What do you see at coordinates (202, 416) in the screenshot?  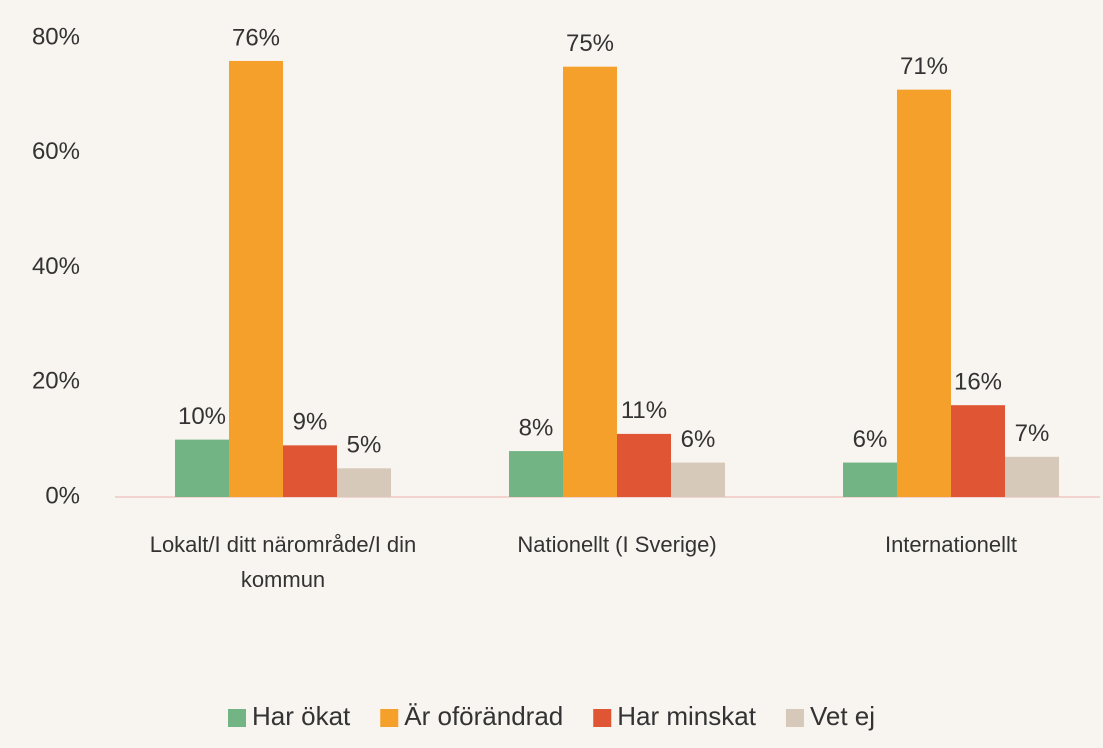 I see `value-label: 10%` at bounding box center [202, 416].